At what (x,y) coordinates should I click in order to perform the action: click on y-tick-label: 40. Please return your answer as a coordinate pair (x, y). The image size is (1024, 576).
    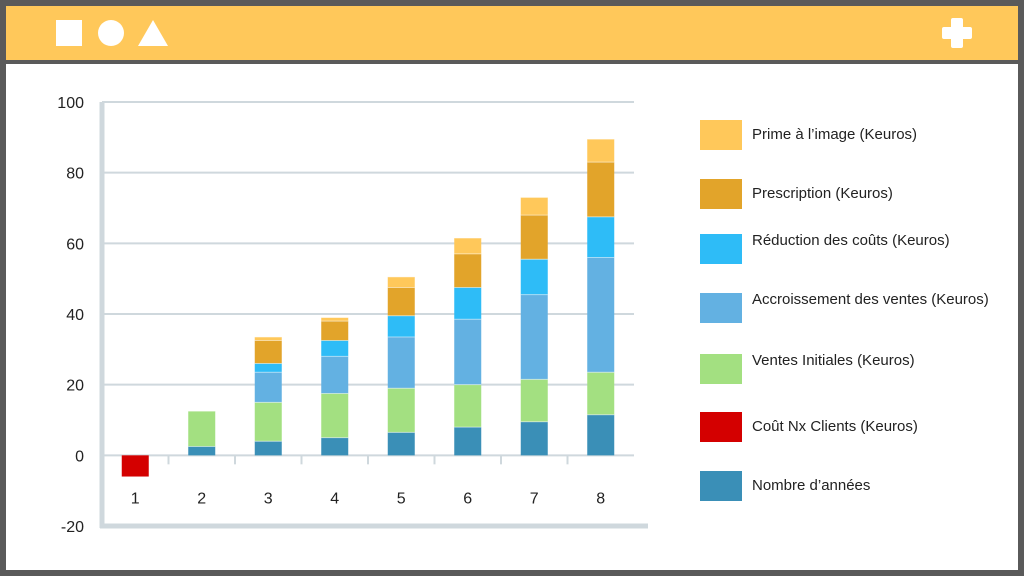
    Looking at the image, I should click on (75, 315).